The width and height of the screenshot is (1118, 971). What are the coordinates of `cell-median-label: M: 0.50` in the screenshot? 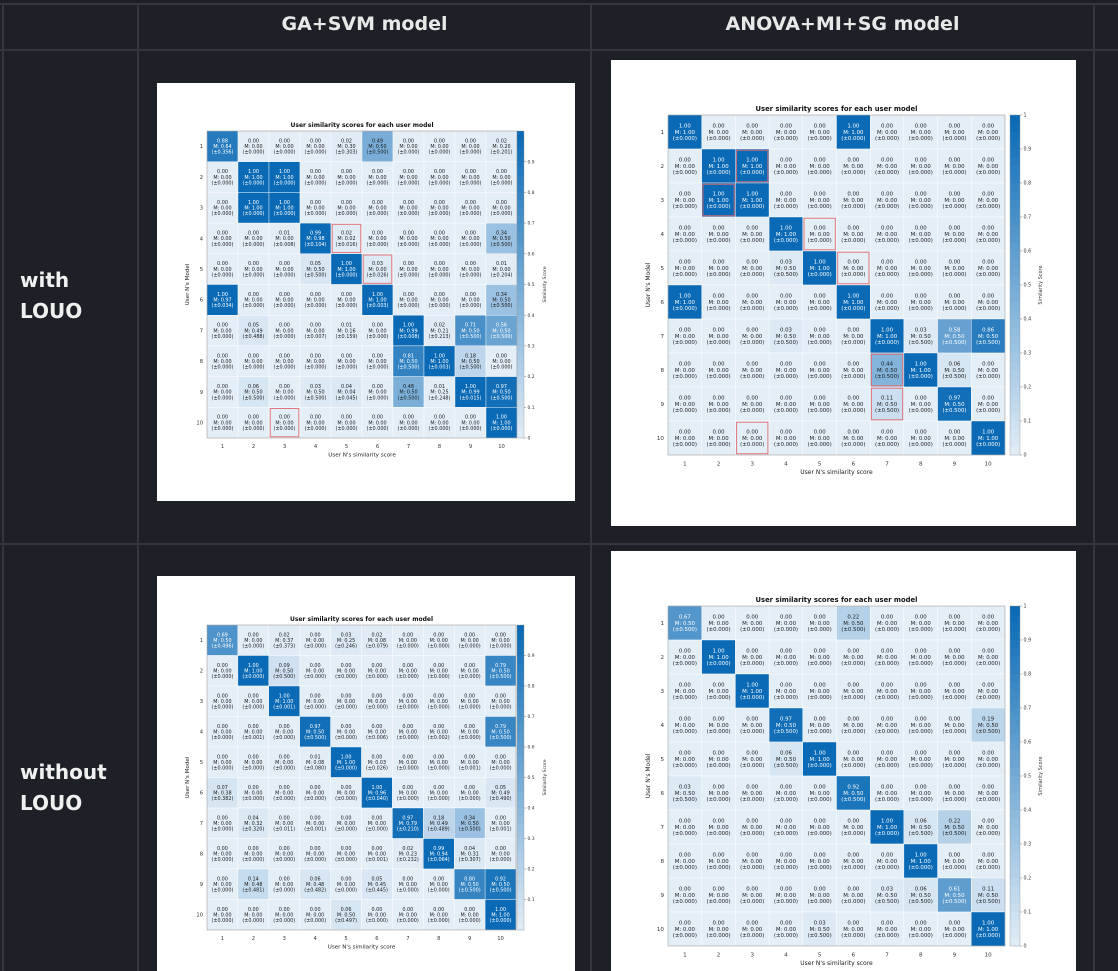 It's located at (921, 828).